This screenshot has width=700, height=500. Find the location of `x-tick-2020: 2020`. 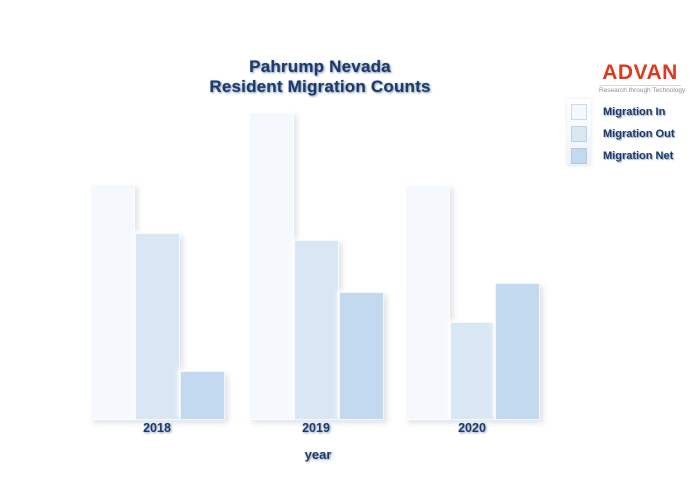

x-tick-2020: 2020 is located at coordinates (472, 428).